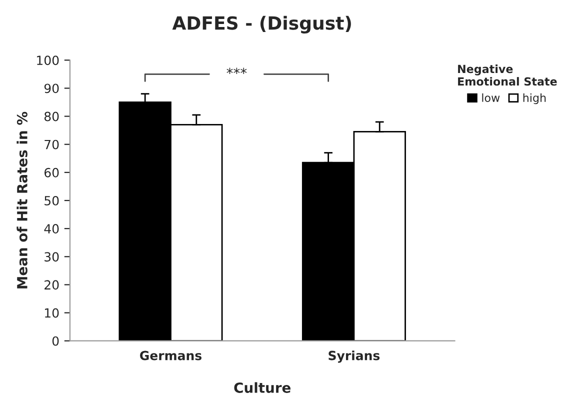  Describe the element at coordinates (507, 75) in the screenshot. I see `legend-title: Negative Emotional State` at that location.